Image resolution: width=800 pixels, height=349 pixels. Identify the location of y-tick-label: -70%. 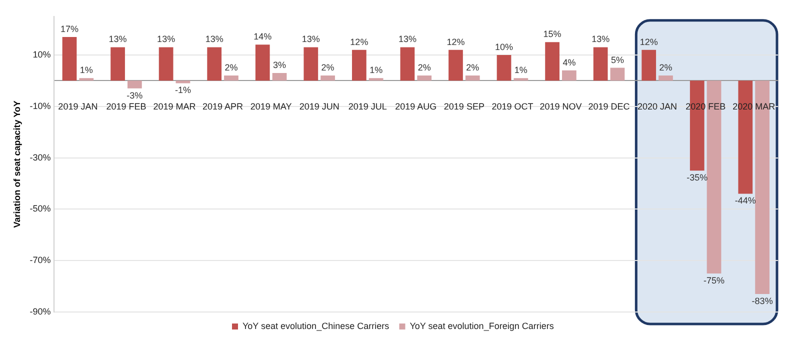
(40, 260).